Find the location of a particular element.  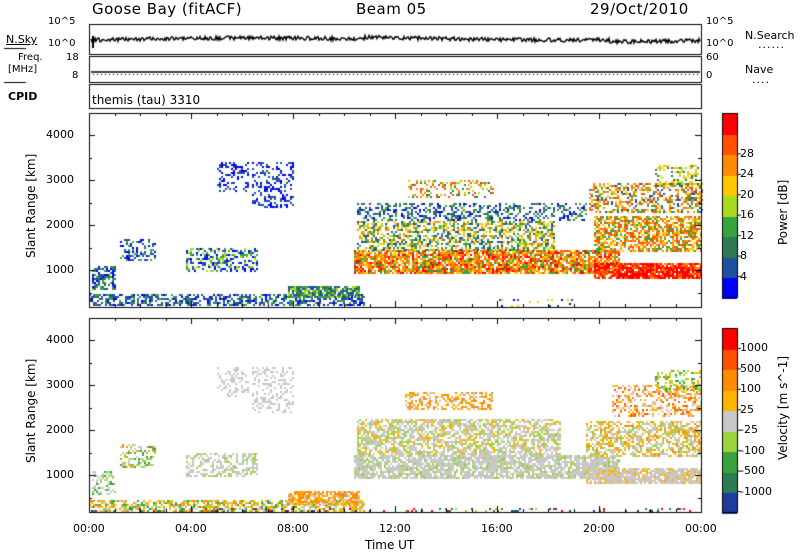

x-tick-label: 20:00 is located at coordinates (599, 528).